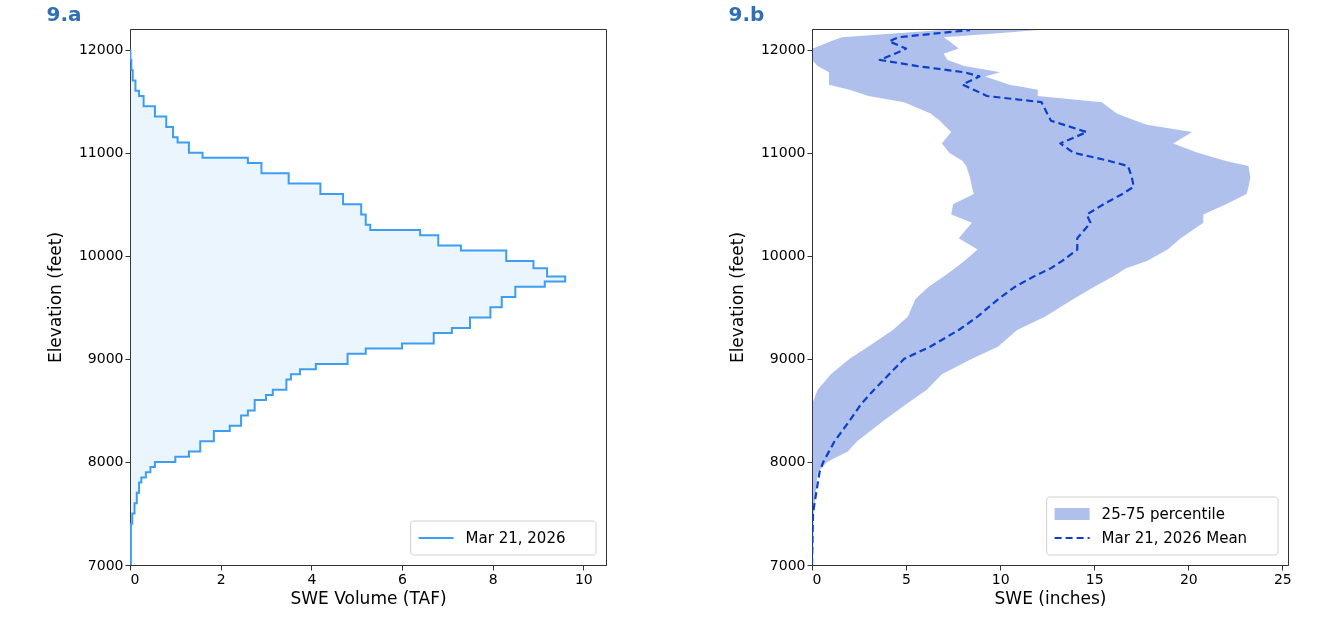 This screenshot has width=1338, height=623. I want to click on x-tick-label: 2, so click(221, 578).